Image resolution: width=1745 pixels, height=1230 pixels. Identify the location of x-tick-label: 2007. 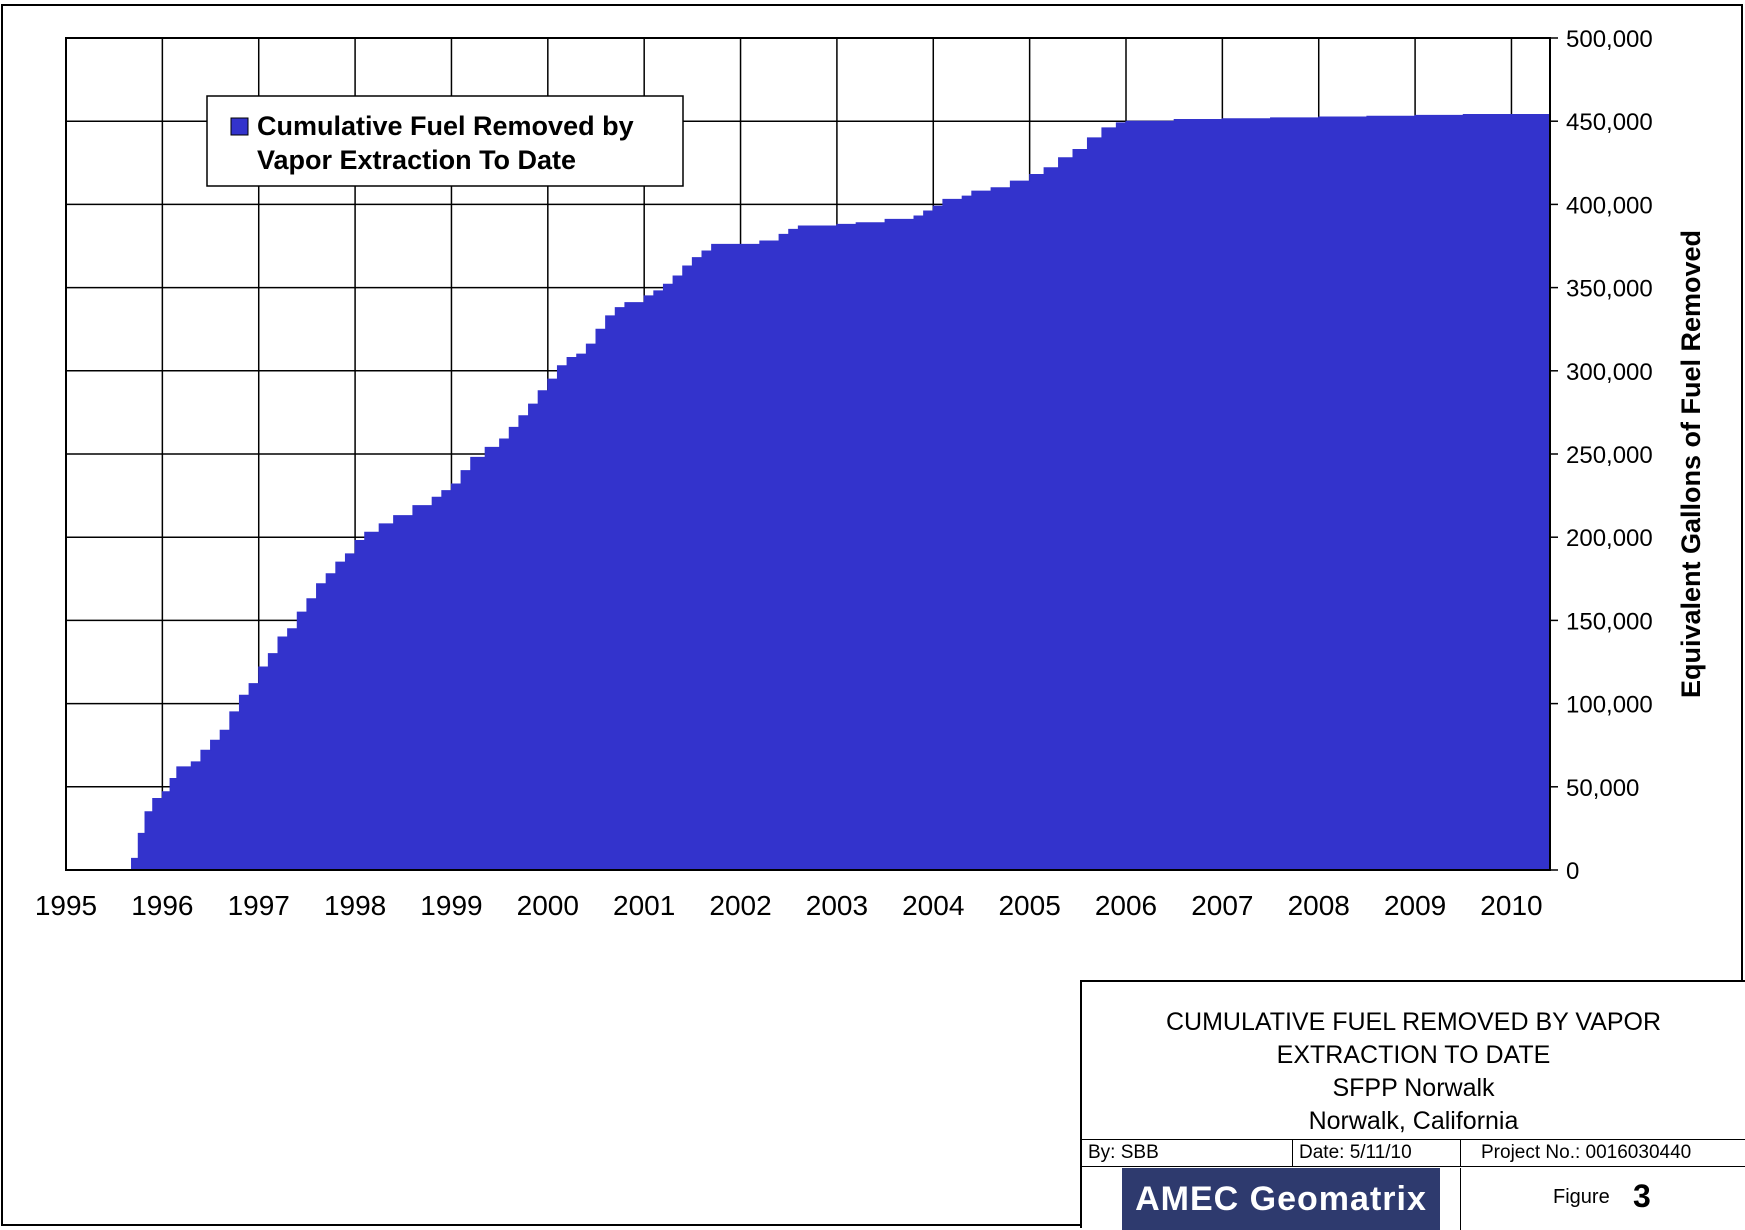
(1222, 905).